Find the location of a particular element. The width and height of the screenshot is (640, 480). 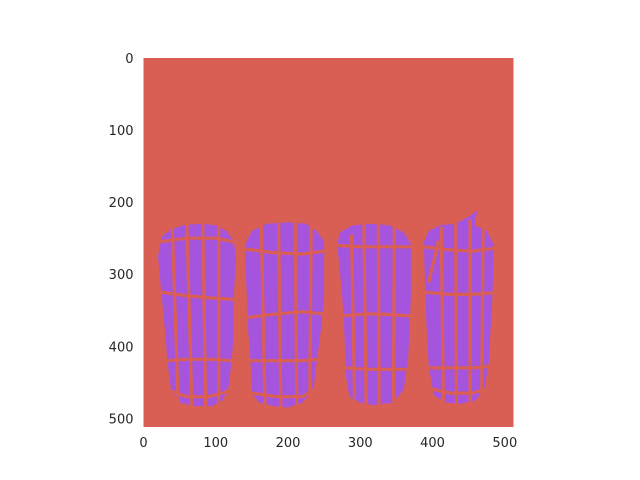

y-tick-label: 100 is located at coordinates (121, 131).